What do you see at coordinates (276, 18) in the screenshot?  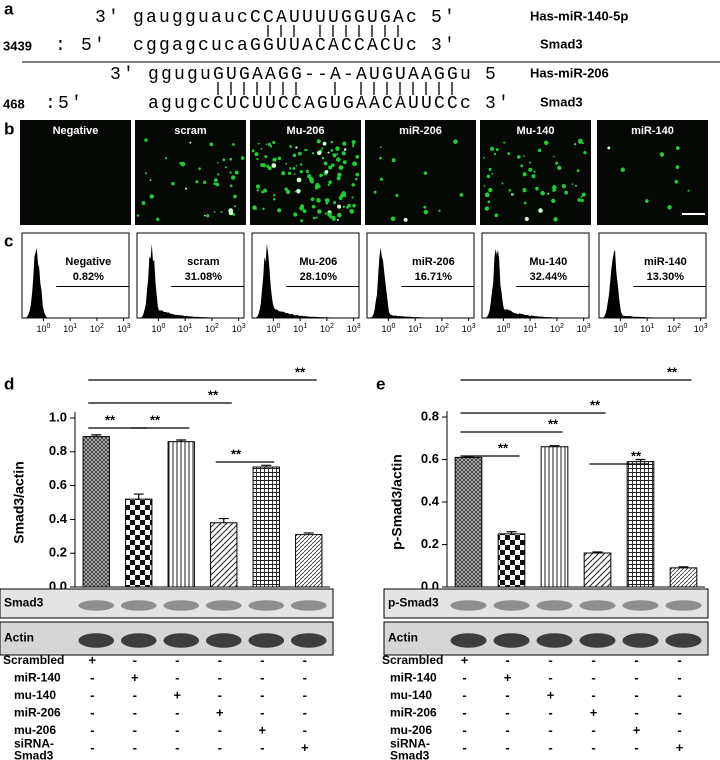 I see `sequence: gaugguaucCCAUUUUGGUGAc` at bounding box center [276, 18].